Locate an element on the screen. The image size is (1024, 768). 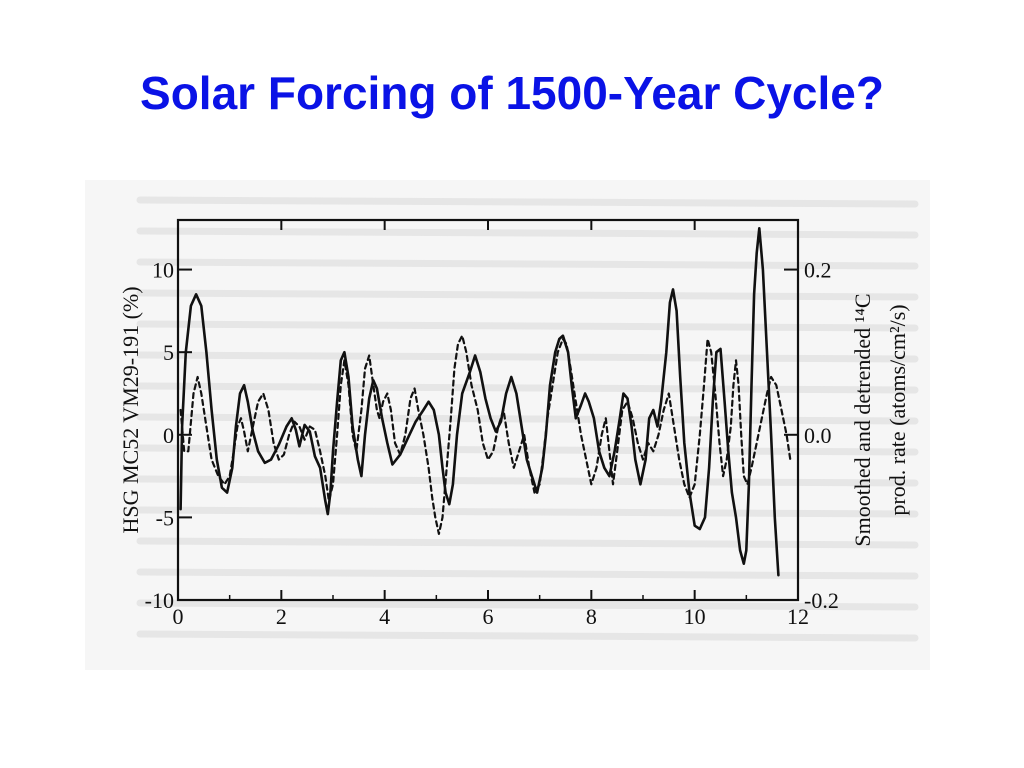
left-y-axis-label: HSG MC52 VM29-191 (%) is located at coordinates (130, 409).